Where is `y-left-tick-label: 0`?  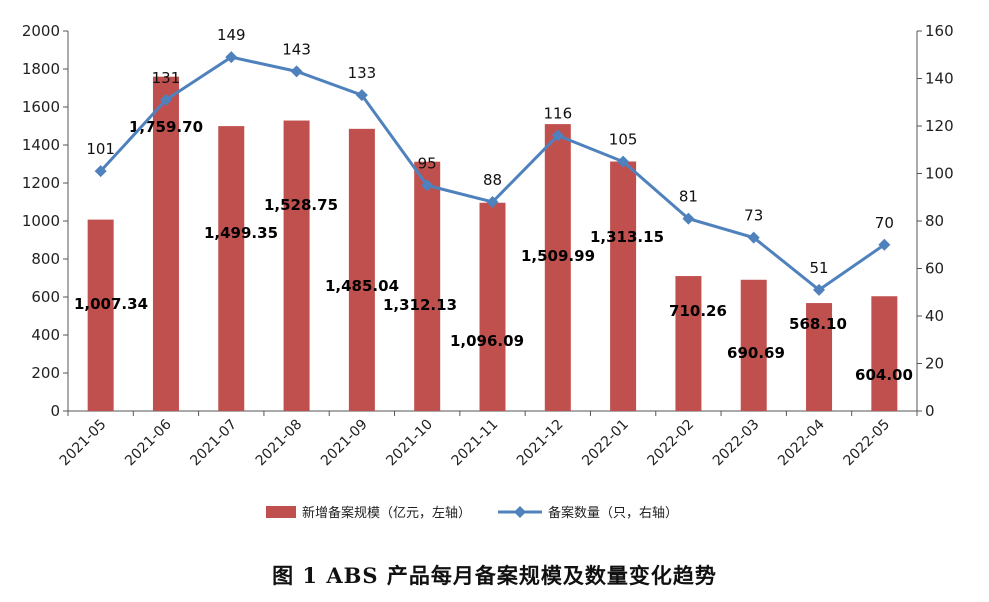
y-left-tick-label: 0 is located at coordinates (55, 411).